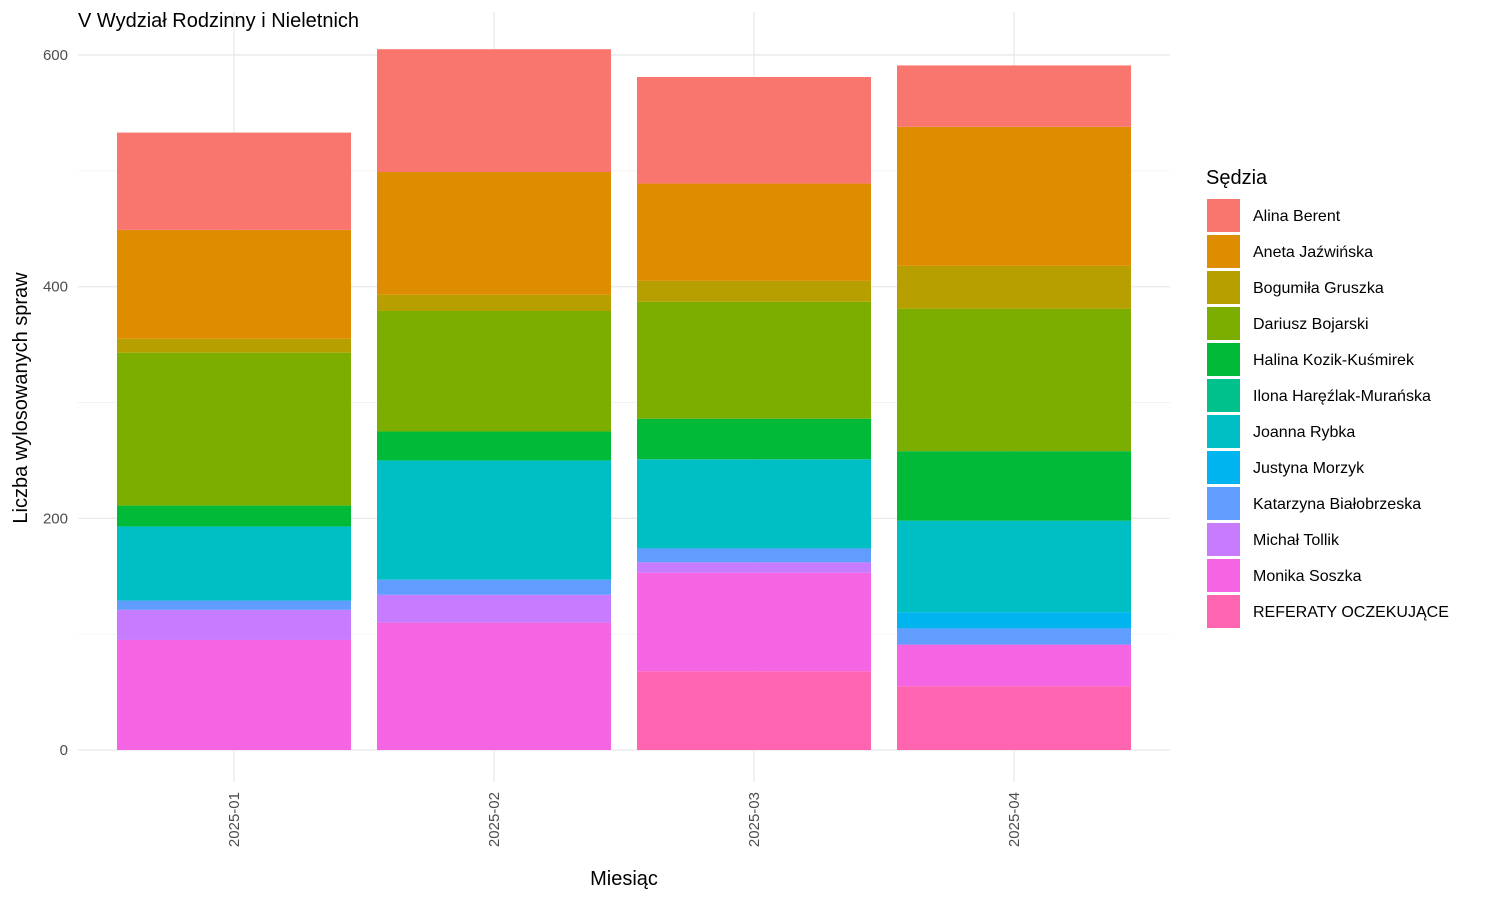 Image resolution: width=1500 pixels, height=900 pixels. Describe the element at coordinates (1351, 612) in the screenshot. I see `legend-label: REFERATY OCZEKUJĄCE` at that location.